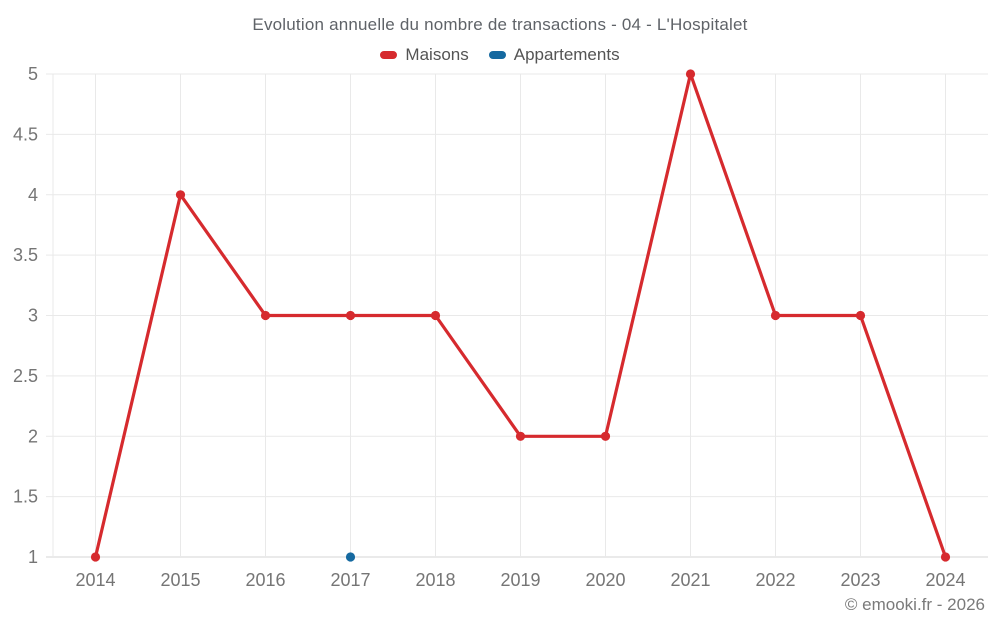 This screenshot has height=625, width=1000. What do you see at coordinates (520, 580) in the screenshot?
I see `x-tick-label: 2019` at bounding box center [520, 580].